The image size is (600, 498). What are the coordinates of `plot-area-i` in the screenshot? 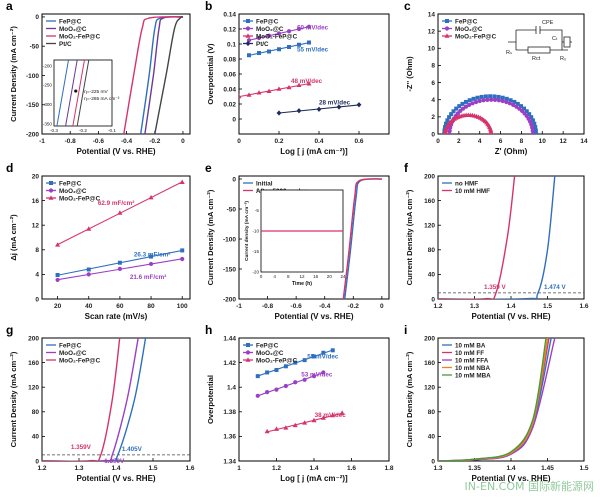 It's located at (497, 399).